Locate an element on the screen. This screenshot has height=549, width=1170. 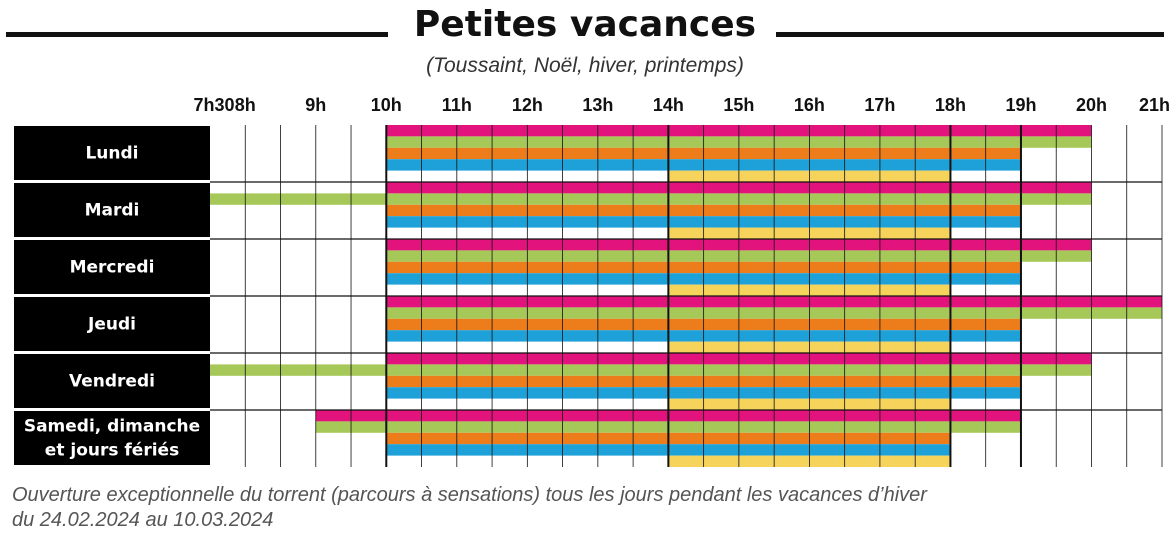
footnote-line-2: du 24.02.2024 au 10.03.2024 is located at coordinates (143, 520).